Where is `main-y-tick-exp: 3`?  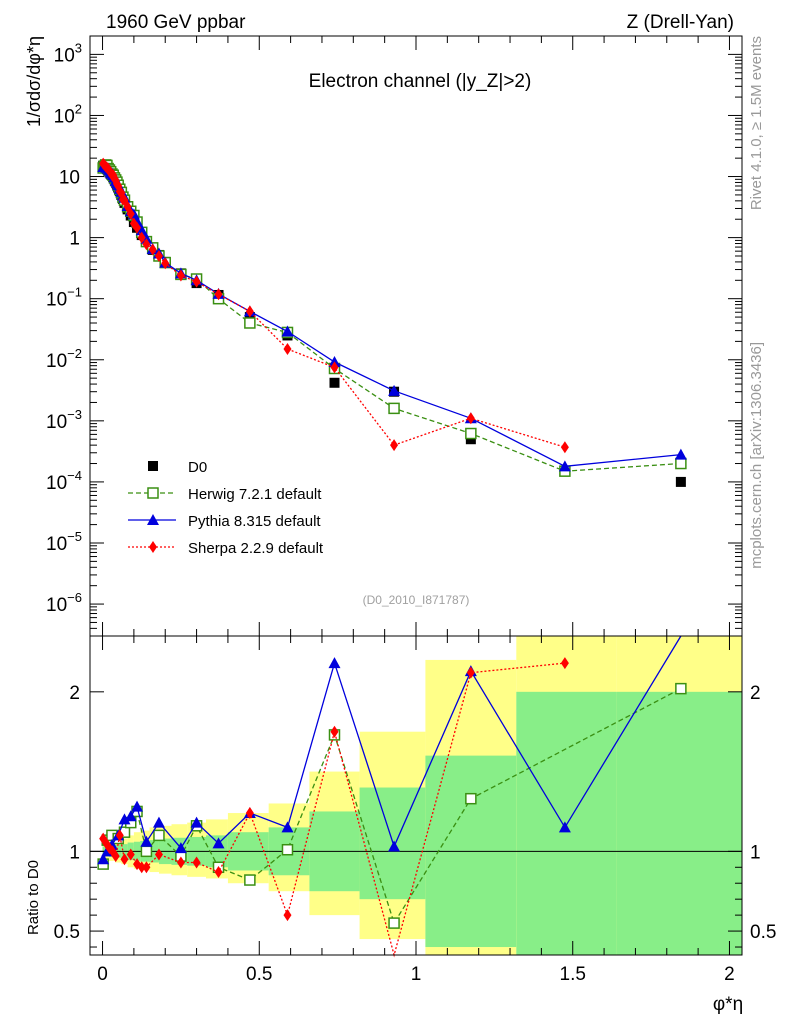 main-y-tick-exp: 3 is located at coordinates (78, 47).